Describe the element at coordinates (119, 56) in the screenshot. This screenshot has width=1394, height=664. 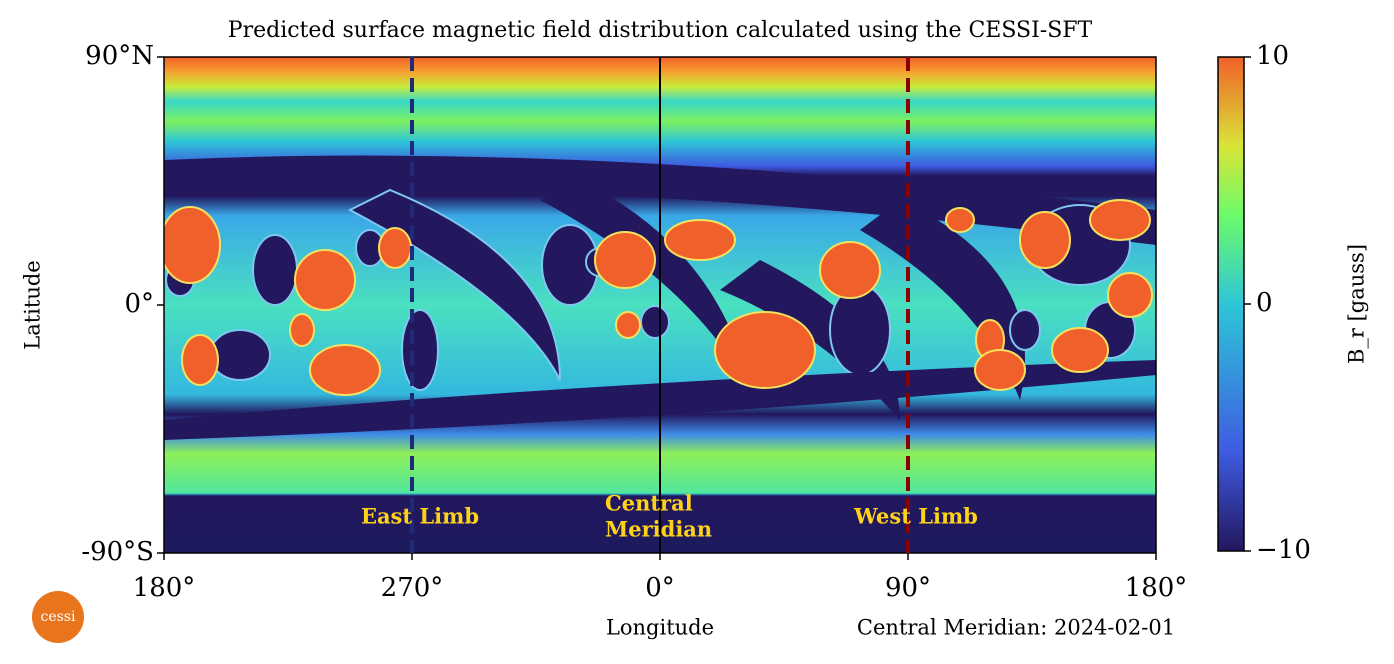
I see `y-tick-label: 90°N` at that location.